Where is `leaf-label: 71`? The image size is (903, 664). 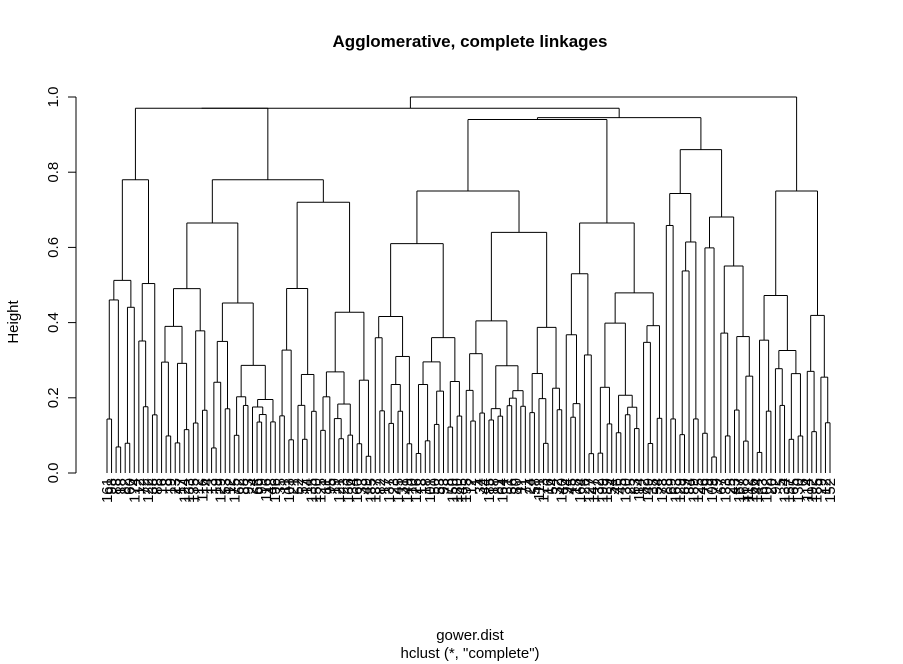
leaf-label: 71 is located at coordinates (525, 486).